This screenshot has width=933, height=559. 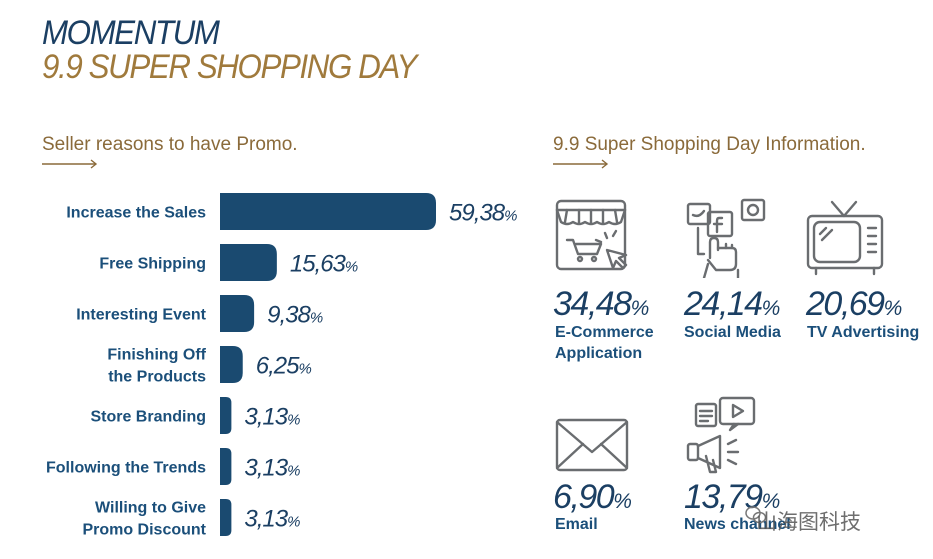 I want to click on info-label: TV Advertising, so click(x=863, y=332).